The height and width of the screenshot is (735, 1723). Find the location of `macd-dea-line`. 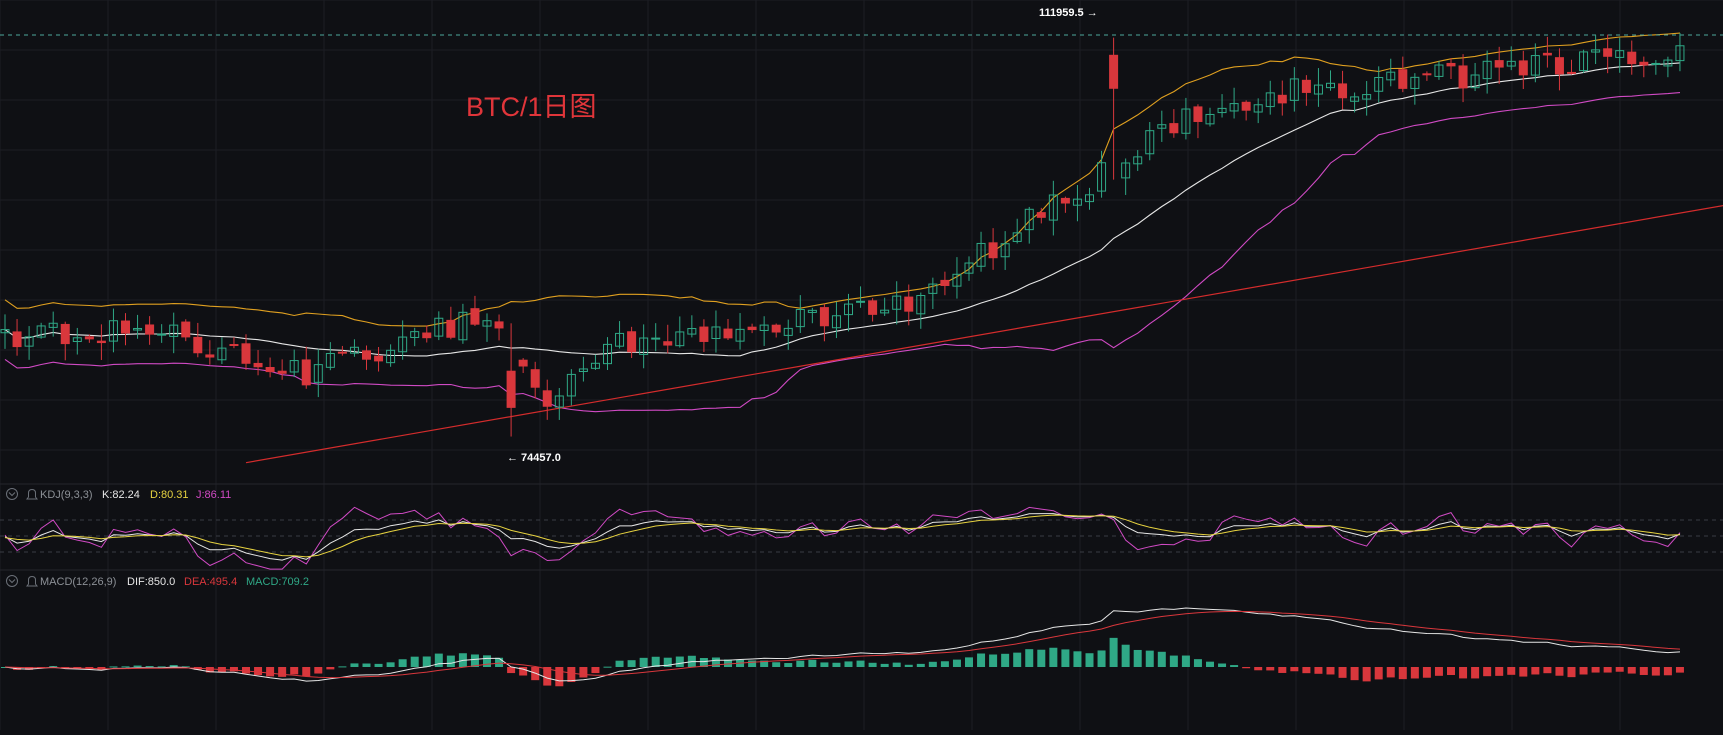

macd-dea-line is located at coordinates (842, 644).